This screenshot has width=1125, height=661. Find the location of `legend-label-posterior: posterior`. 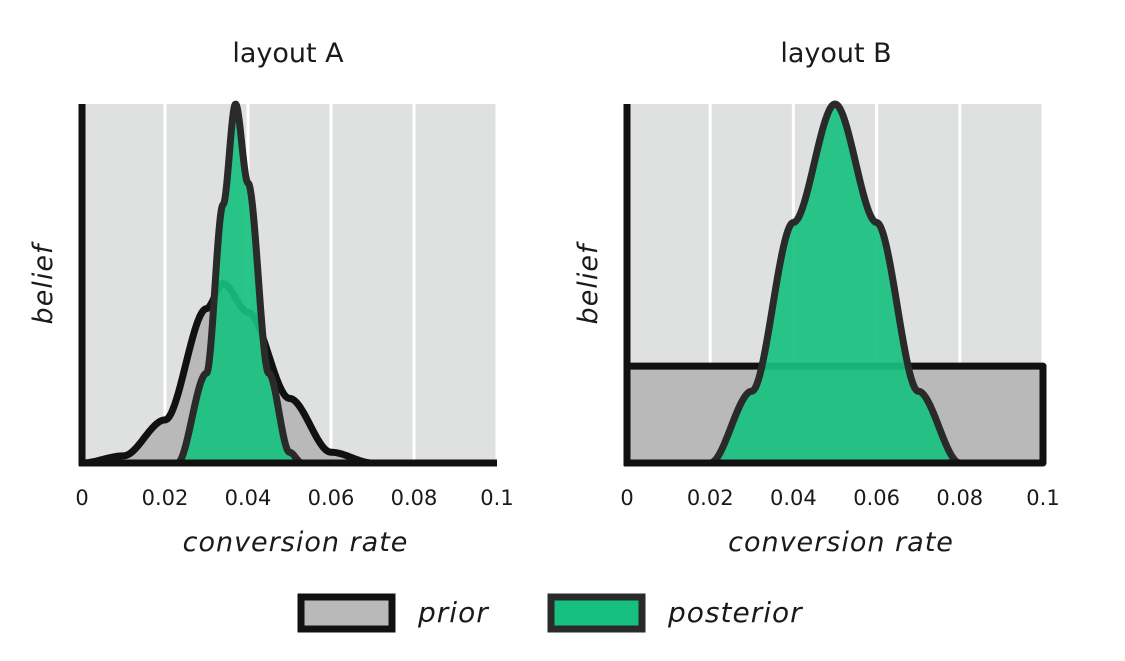

legend-label-posterior: posterior is located at coordinates (735, 612).